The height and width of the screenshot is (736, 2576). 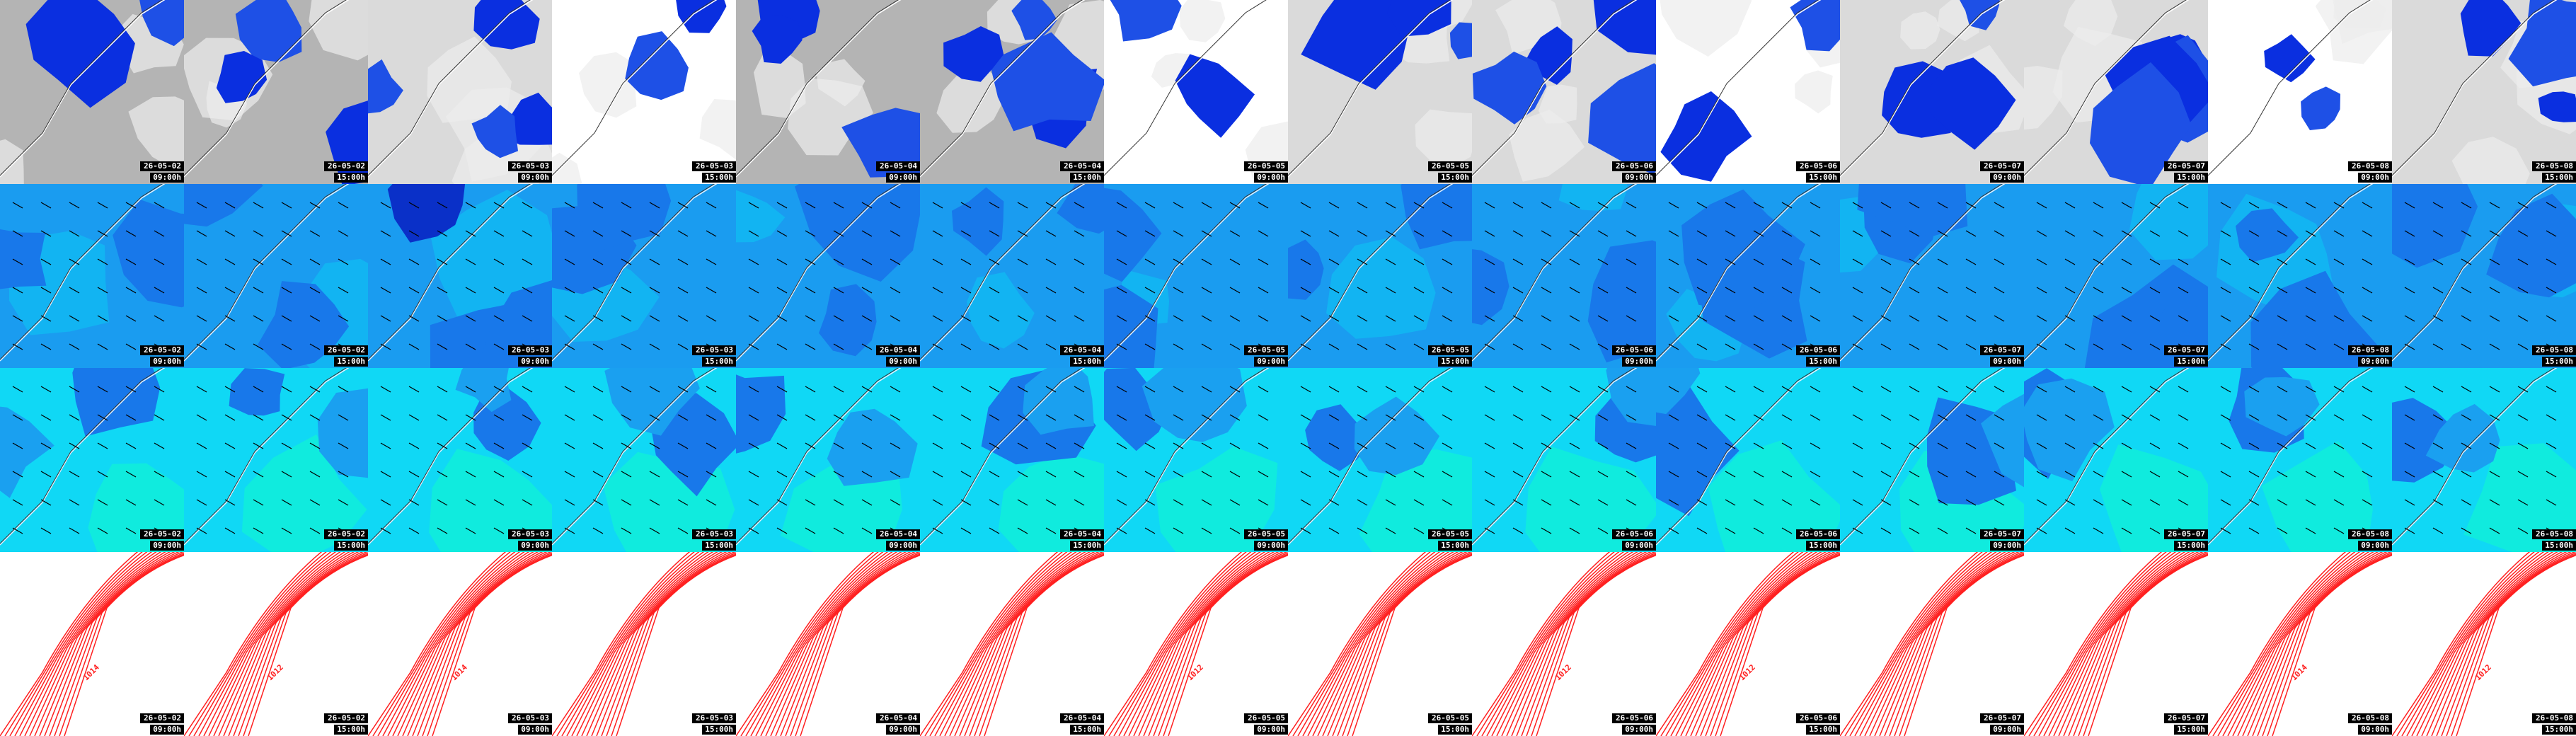 What do you see at coordinates (1451, 718) in the screenshot?
I see `date-label: 26-05-05` at bounding box center [1451, 718].